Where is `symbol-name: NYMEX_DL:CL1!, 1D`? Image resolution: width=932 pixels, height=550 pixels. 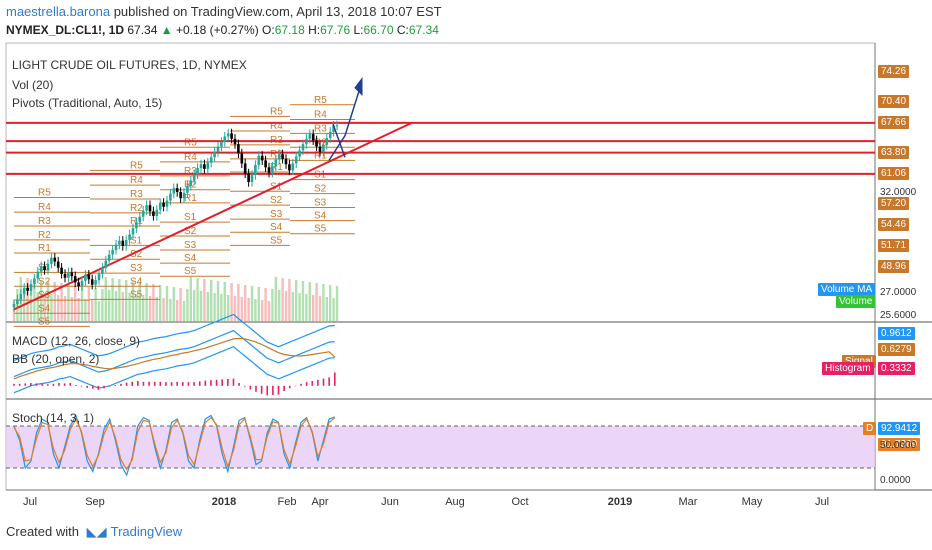 symbol-name: NYMEX_DL:CL1!, 1D is located at coordinates (65, 30).